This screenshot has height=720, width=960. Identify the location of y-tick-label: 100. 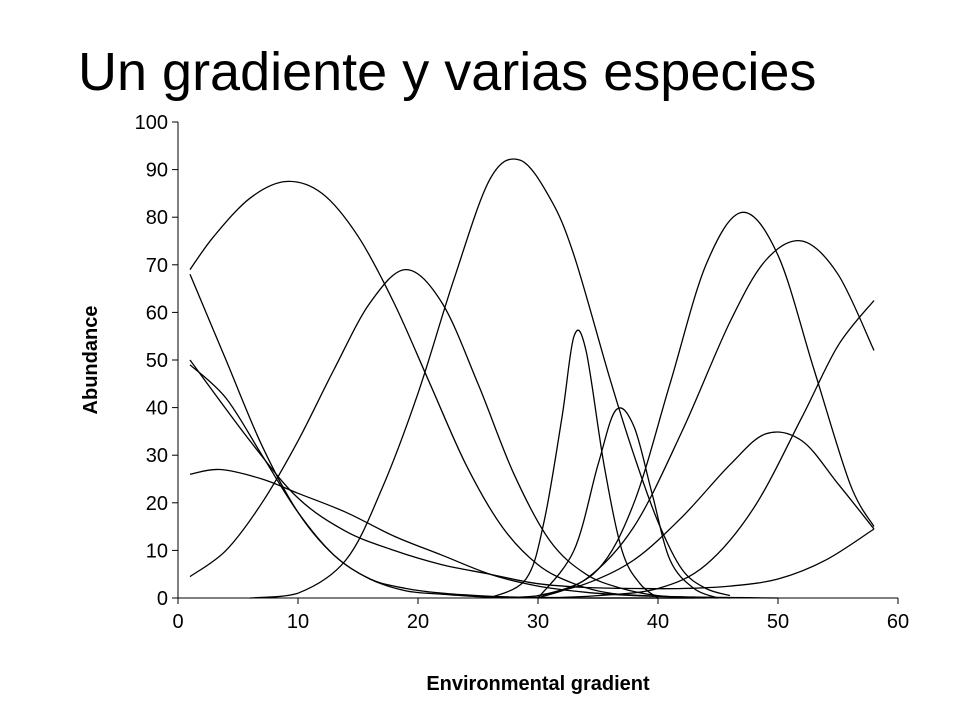
(151, 123).